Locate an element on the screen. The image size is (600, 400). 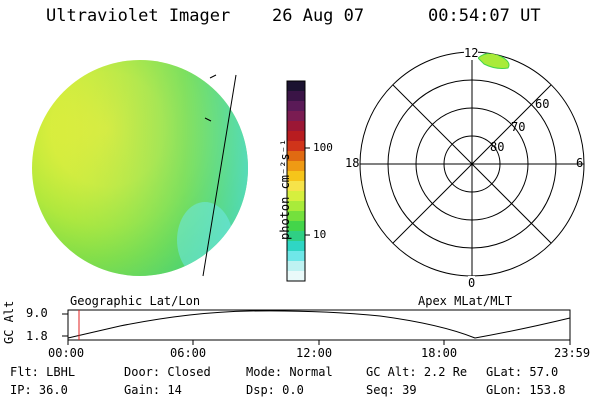
orbit-x-tick-label: 00:00 is located at coordinates (66, 353).